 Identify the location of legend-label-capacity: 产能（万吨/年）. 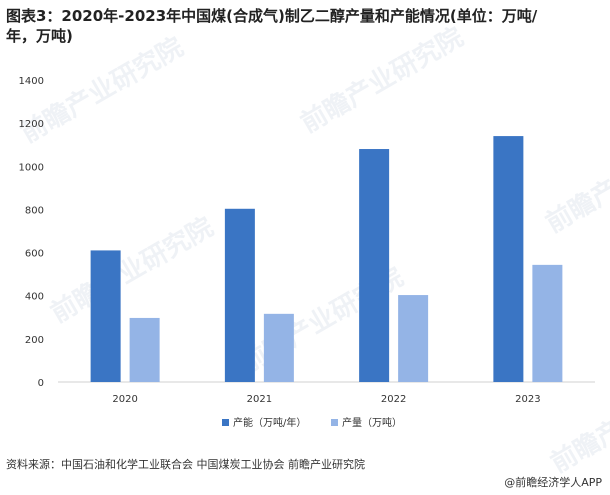
(269, 422).